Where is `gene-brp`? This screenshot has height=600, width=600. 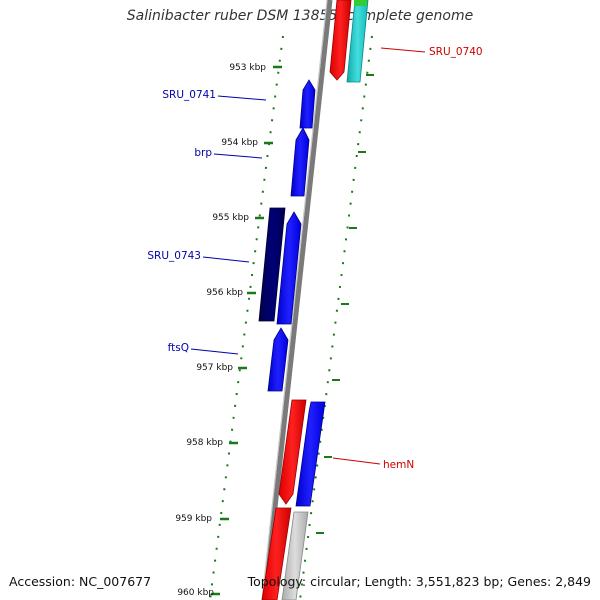 gene-brp is located at coordinates (300, 162).